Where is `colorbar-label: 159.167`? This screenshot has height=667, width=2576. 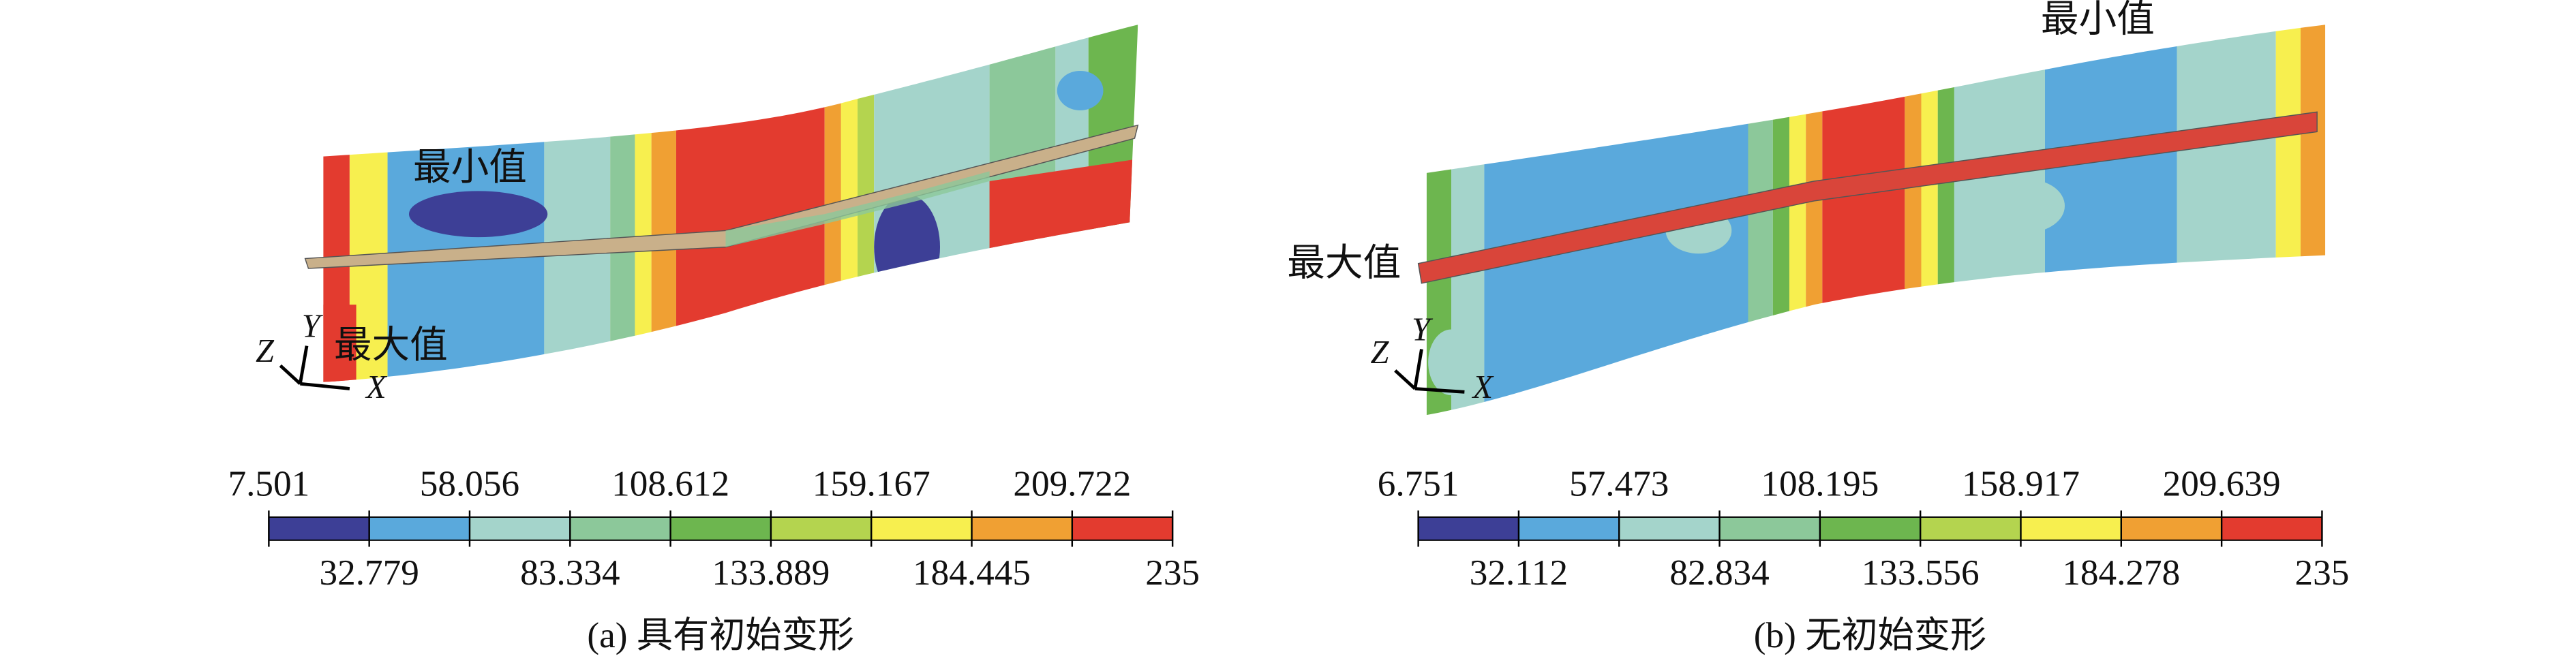 colorbar-label: 159.167 is located at coordinates (871, 484).